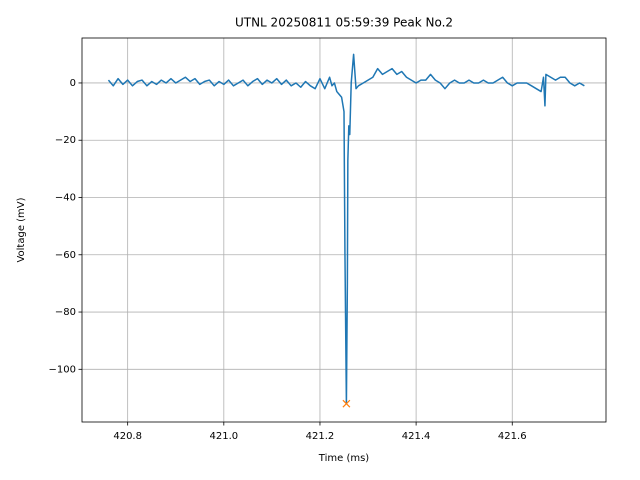  I want to click on y-tick-label: −20, so click(65, 140).